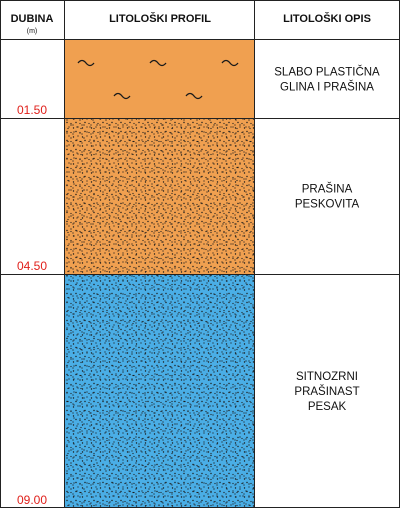 The image size is (400, 508). Describe the element at coordinates (32, 266) in the screenshot. I see `depth-label: 04.50` at that location.